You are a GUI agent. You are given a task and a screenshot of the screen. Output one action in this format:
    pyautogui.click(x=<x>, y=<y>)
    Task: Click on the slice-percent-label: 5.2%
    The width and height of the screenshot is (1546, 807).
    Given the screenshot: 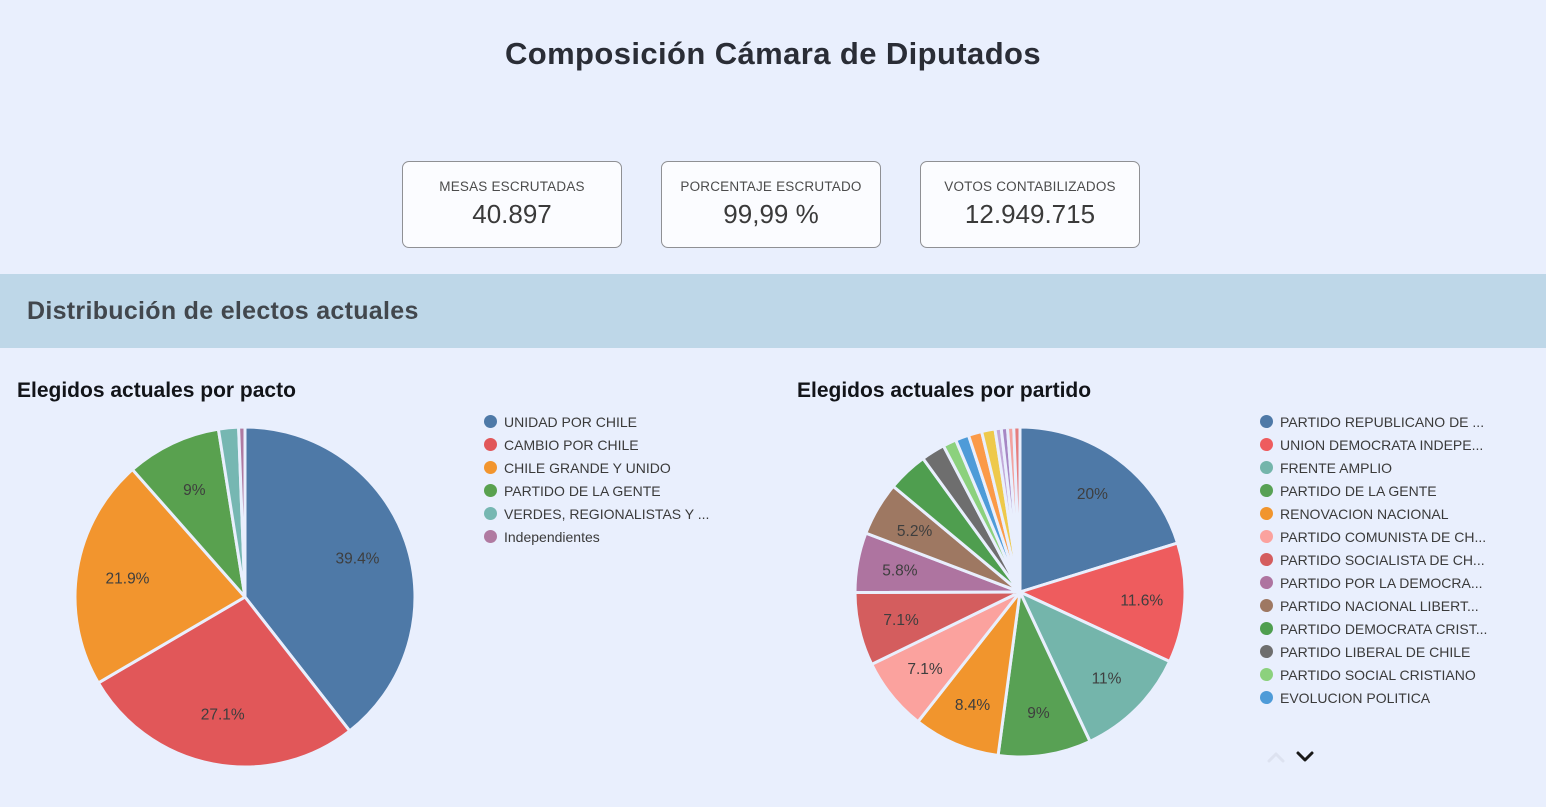 What is the action you would take?
    pyautogui.click(x=915, y=531)
    